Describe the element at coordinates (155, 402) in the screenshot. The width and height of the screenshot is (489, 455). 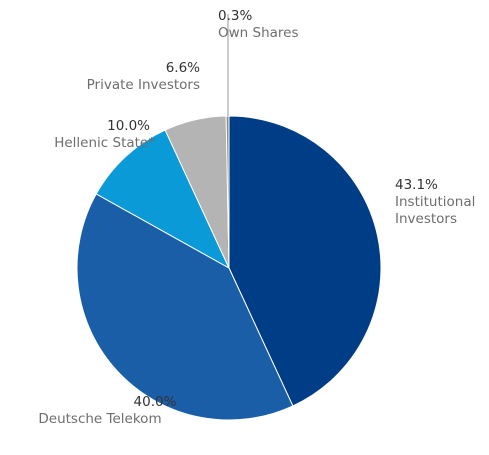
I see `value-label: 40.0%` at that location.